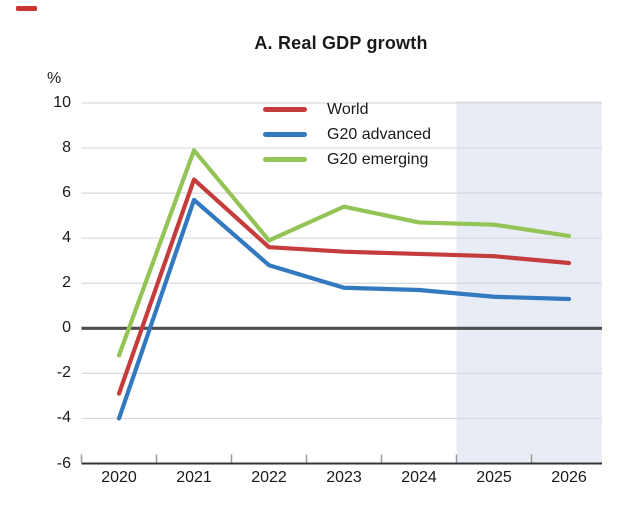 This screenshot has width=640, height=514. I want to click on y-axis-unit-label: %, so click(54, 78).